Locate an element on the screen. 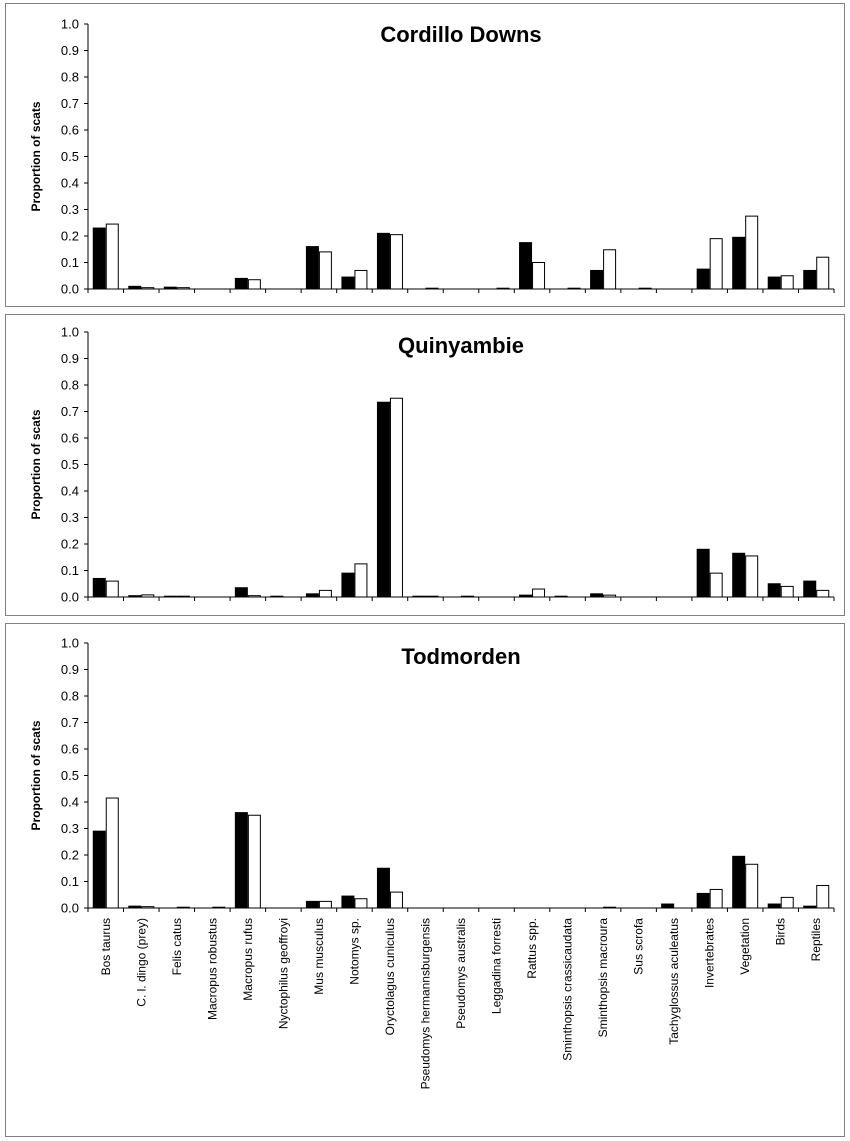 The height and width of the screenshot is (1141, 850). y-tick-label: 0.9 is located at coordinates (70, 50).